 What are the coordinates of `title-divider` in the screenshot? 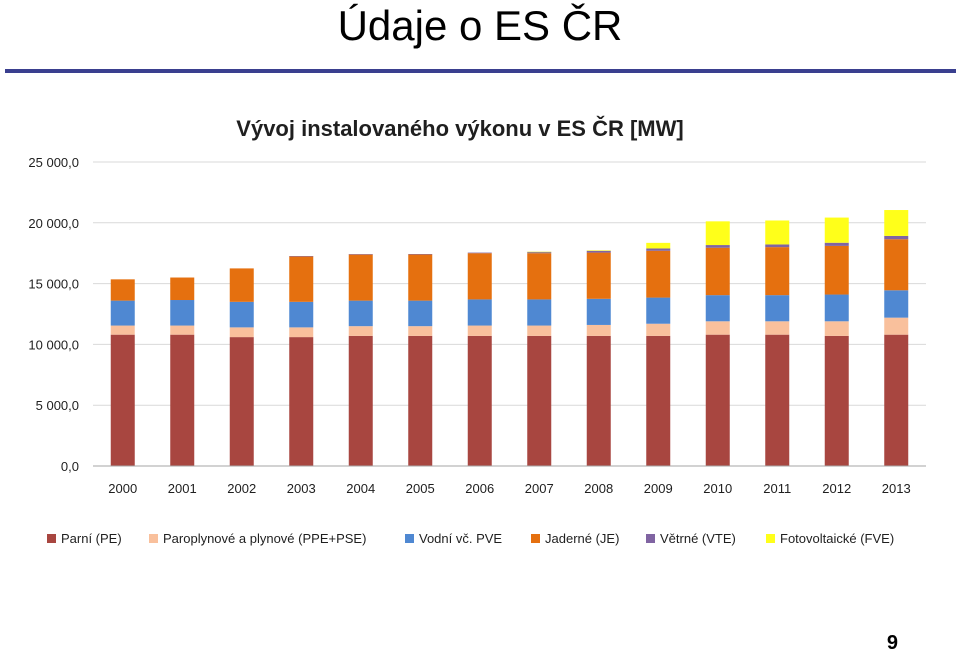 It's located at (480, 71).